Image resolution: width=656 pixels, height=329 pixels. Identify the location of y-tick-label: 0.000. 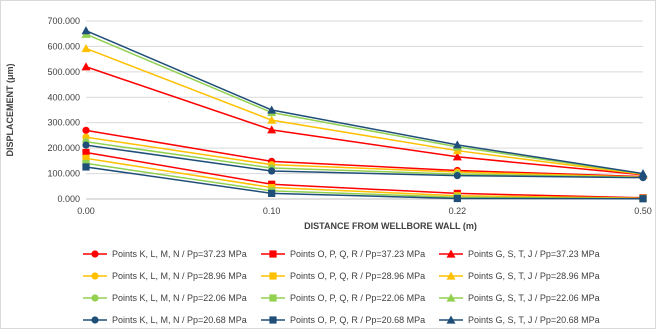
(68, 199).